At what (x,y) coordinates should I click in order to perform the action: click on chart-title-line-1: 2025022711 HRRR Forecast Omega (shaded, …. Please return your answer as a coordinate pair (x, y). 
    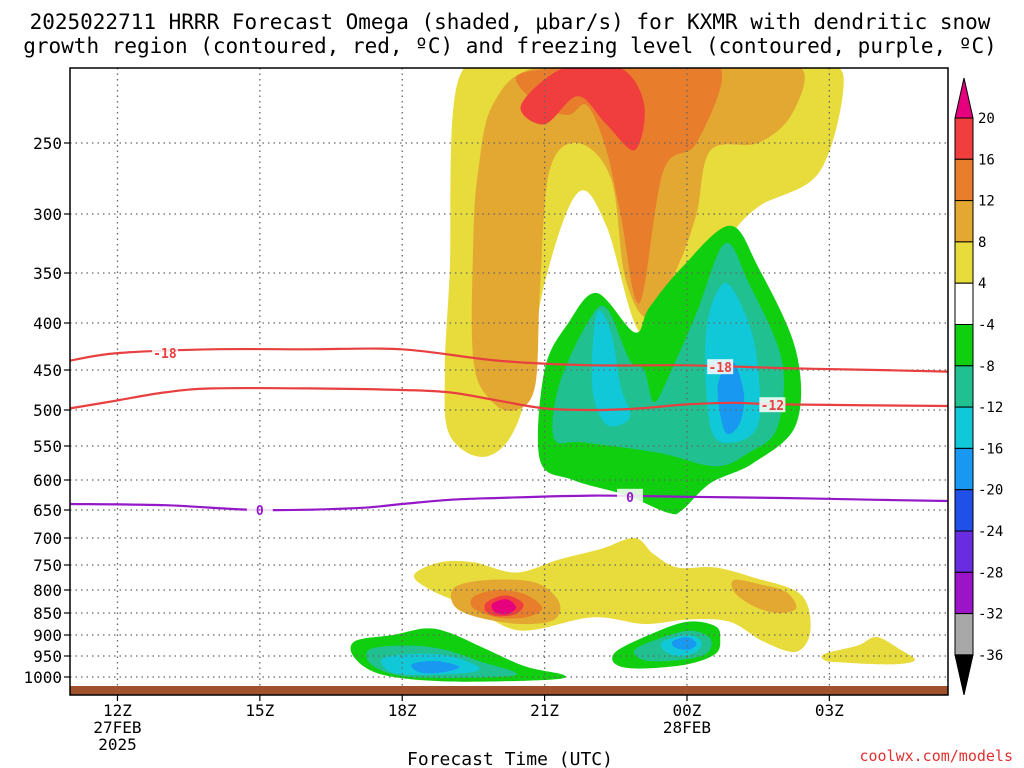
    Looking at the image, I should click on (510, 22).